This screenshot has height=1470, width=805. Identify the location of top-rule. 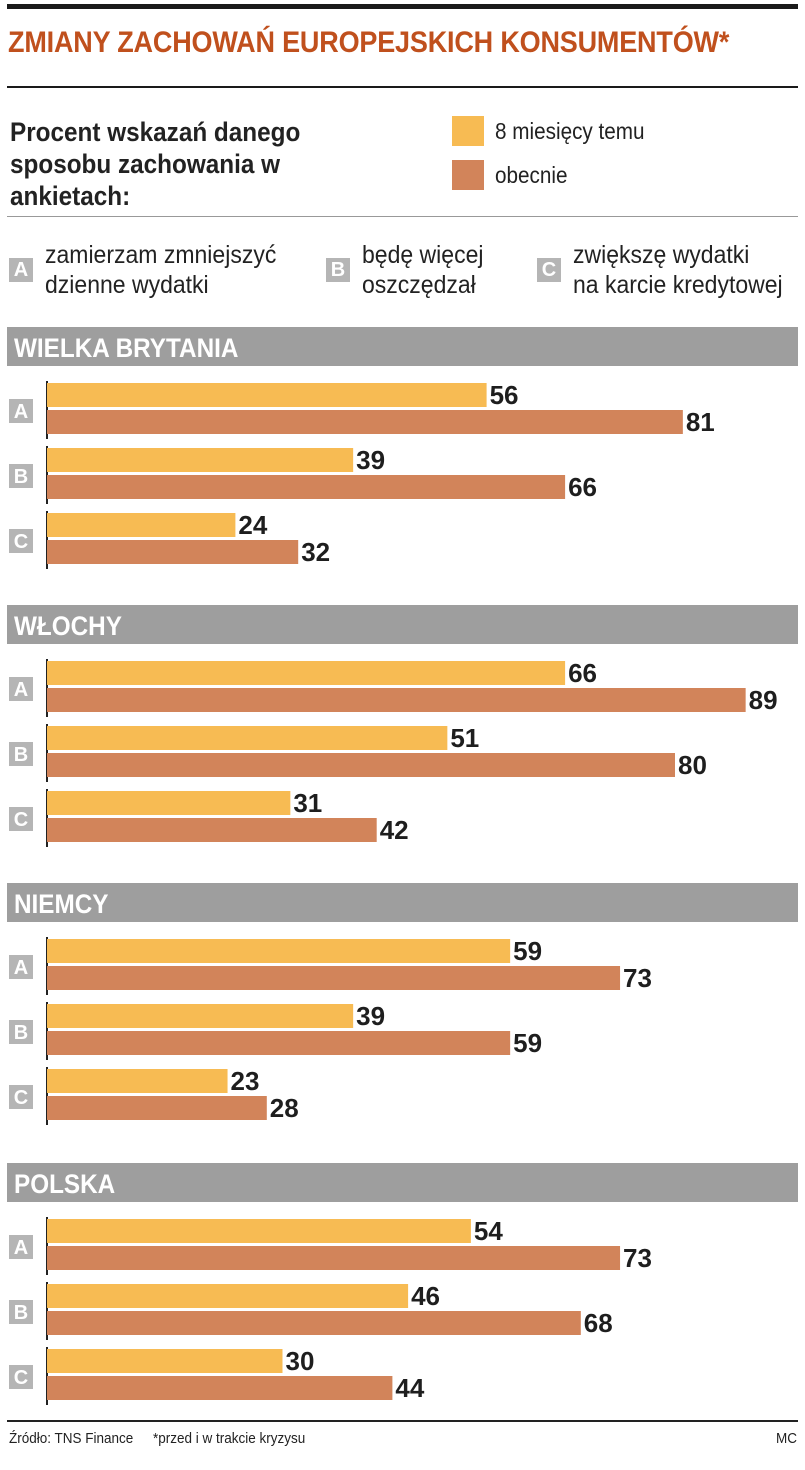
(402, 6).